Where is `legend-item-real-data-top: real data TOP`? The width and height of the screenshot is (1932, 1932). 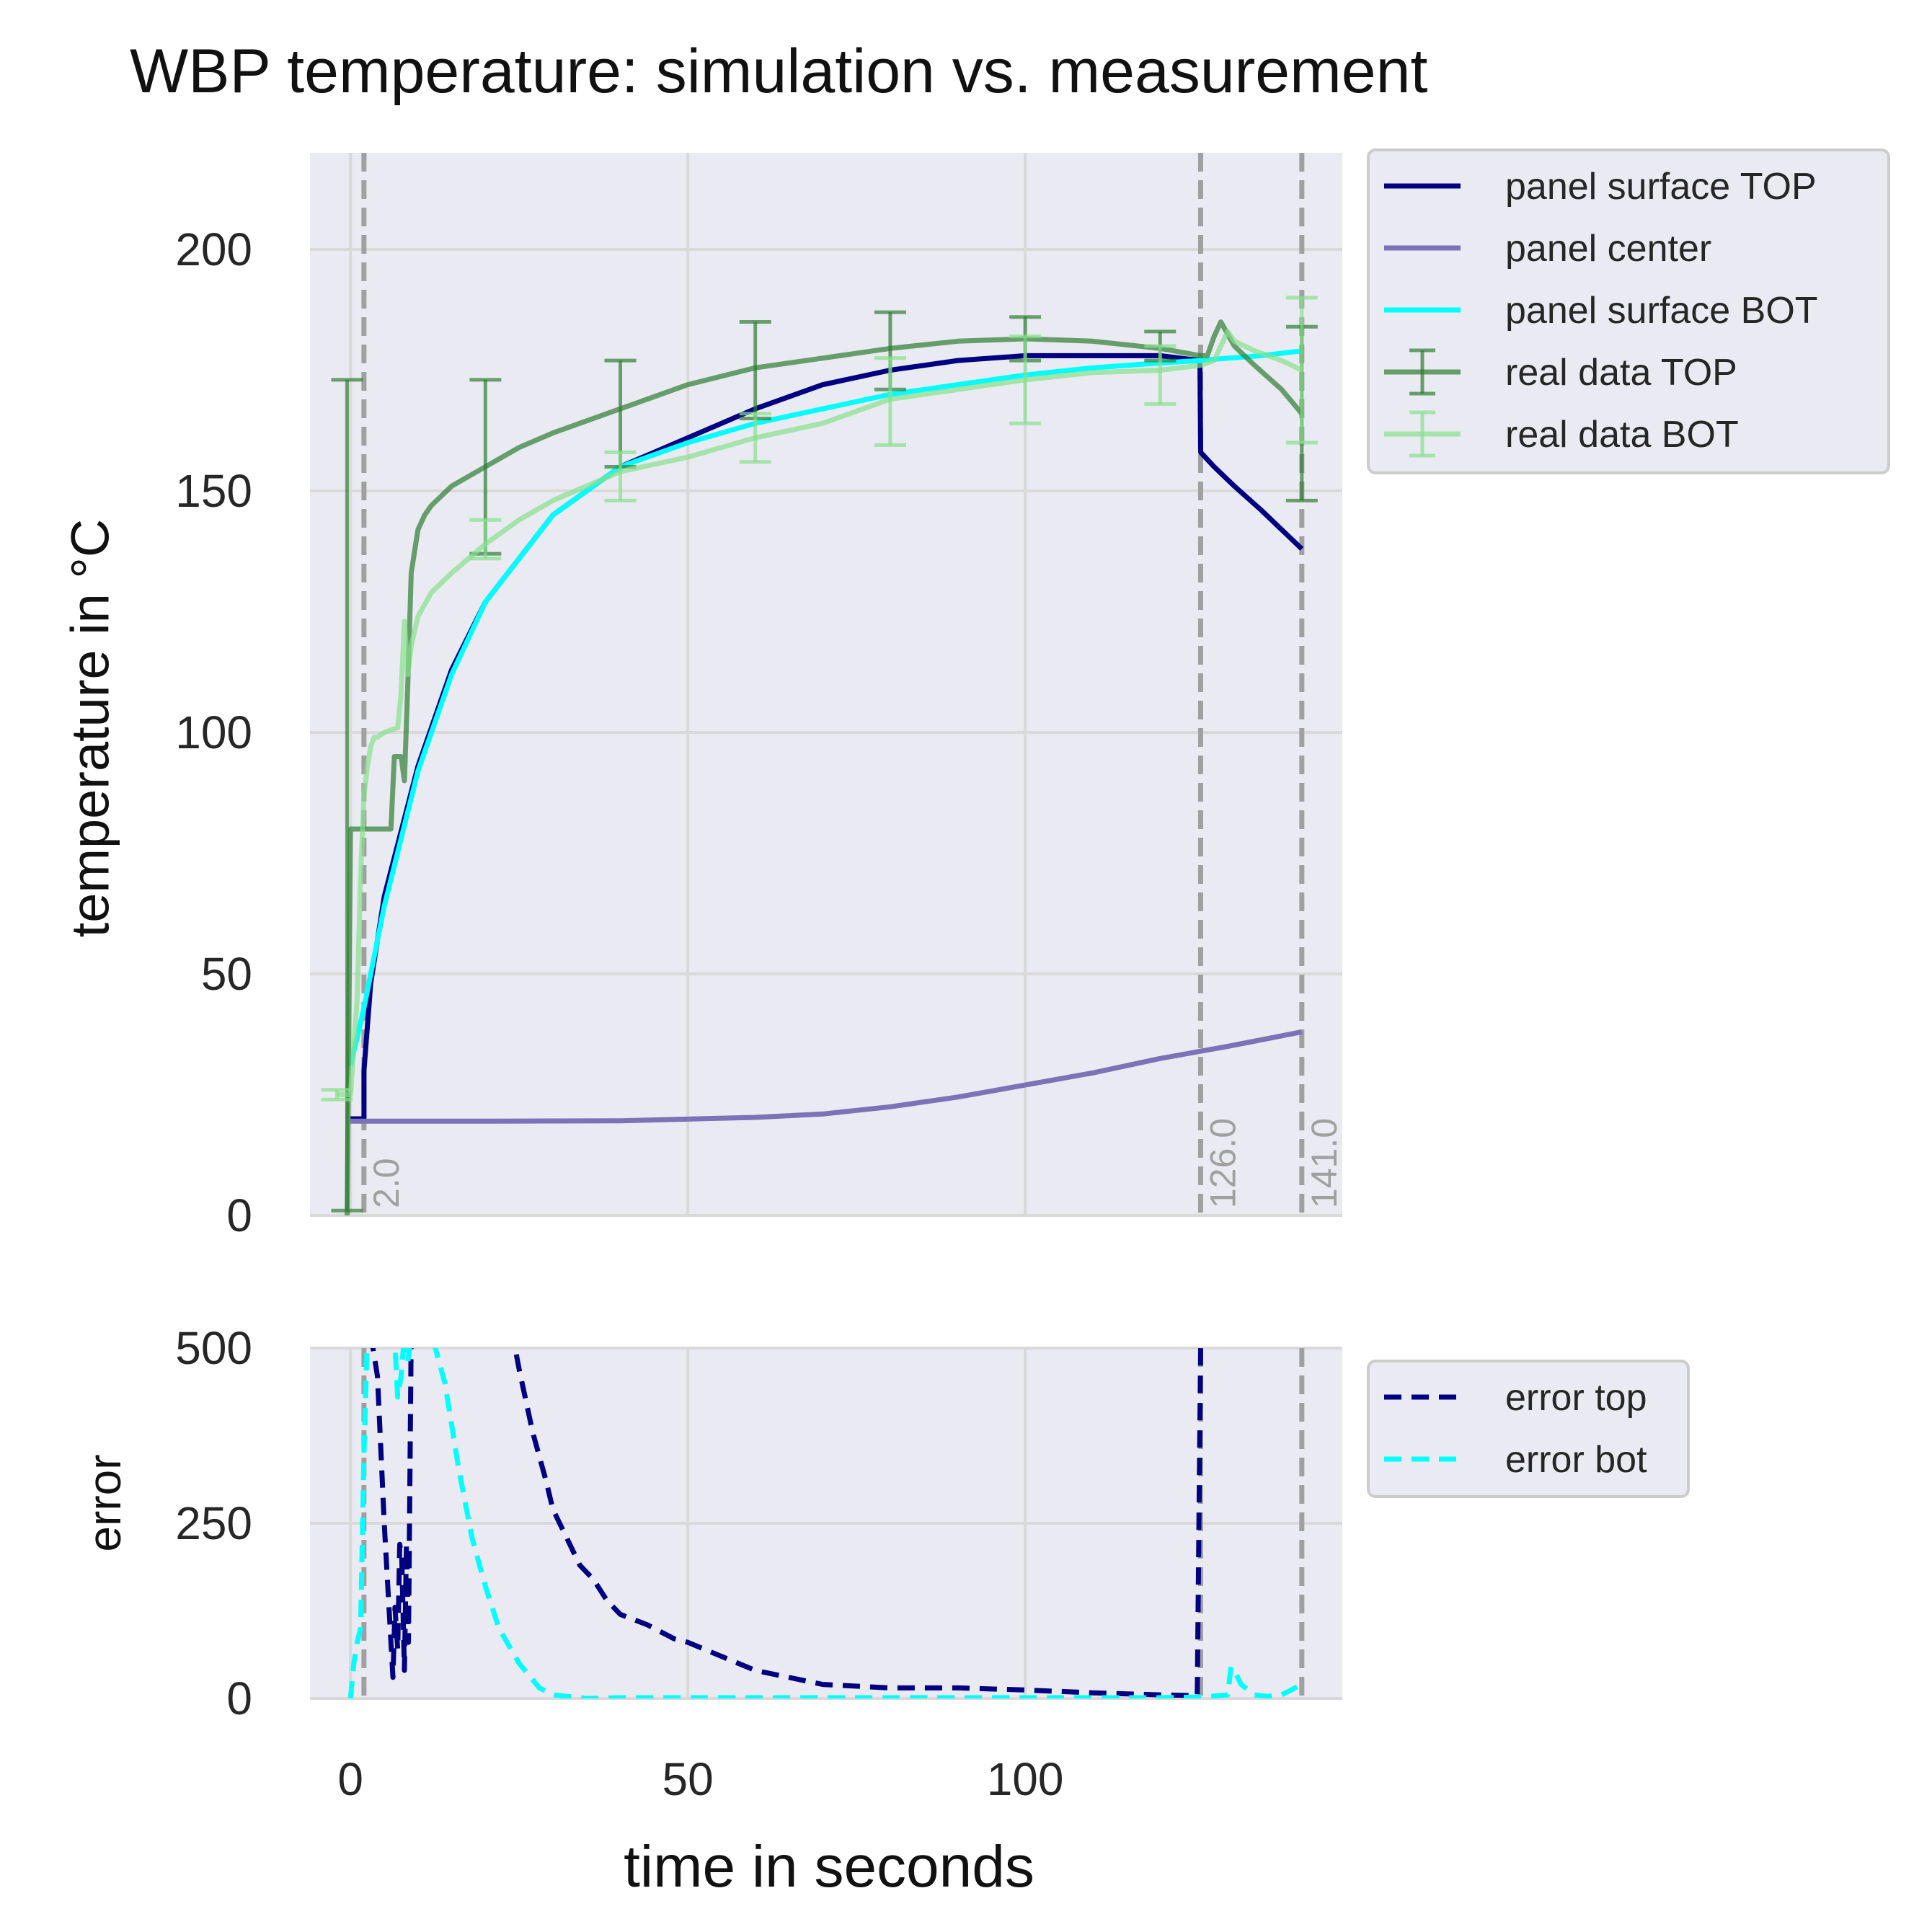 legend-item-real-data-top: real data TOP is located at coordinates (1560, 372).